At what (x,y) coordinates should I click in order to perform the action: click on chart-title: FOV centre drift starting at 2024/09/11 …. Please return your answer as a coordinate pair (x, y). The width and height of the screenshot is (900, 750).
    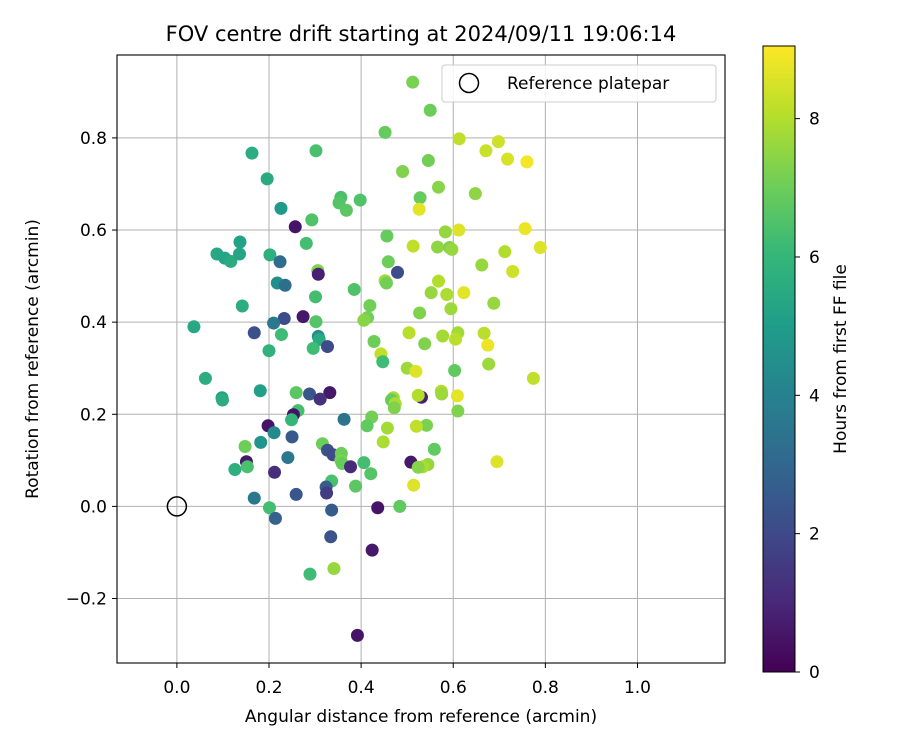
    Looking at the image, I should click on (421, 34).